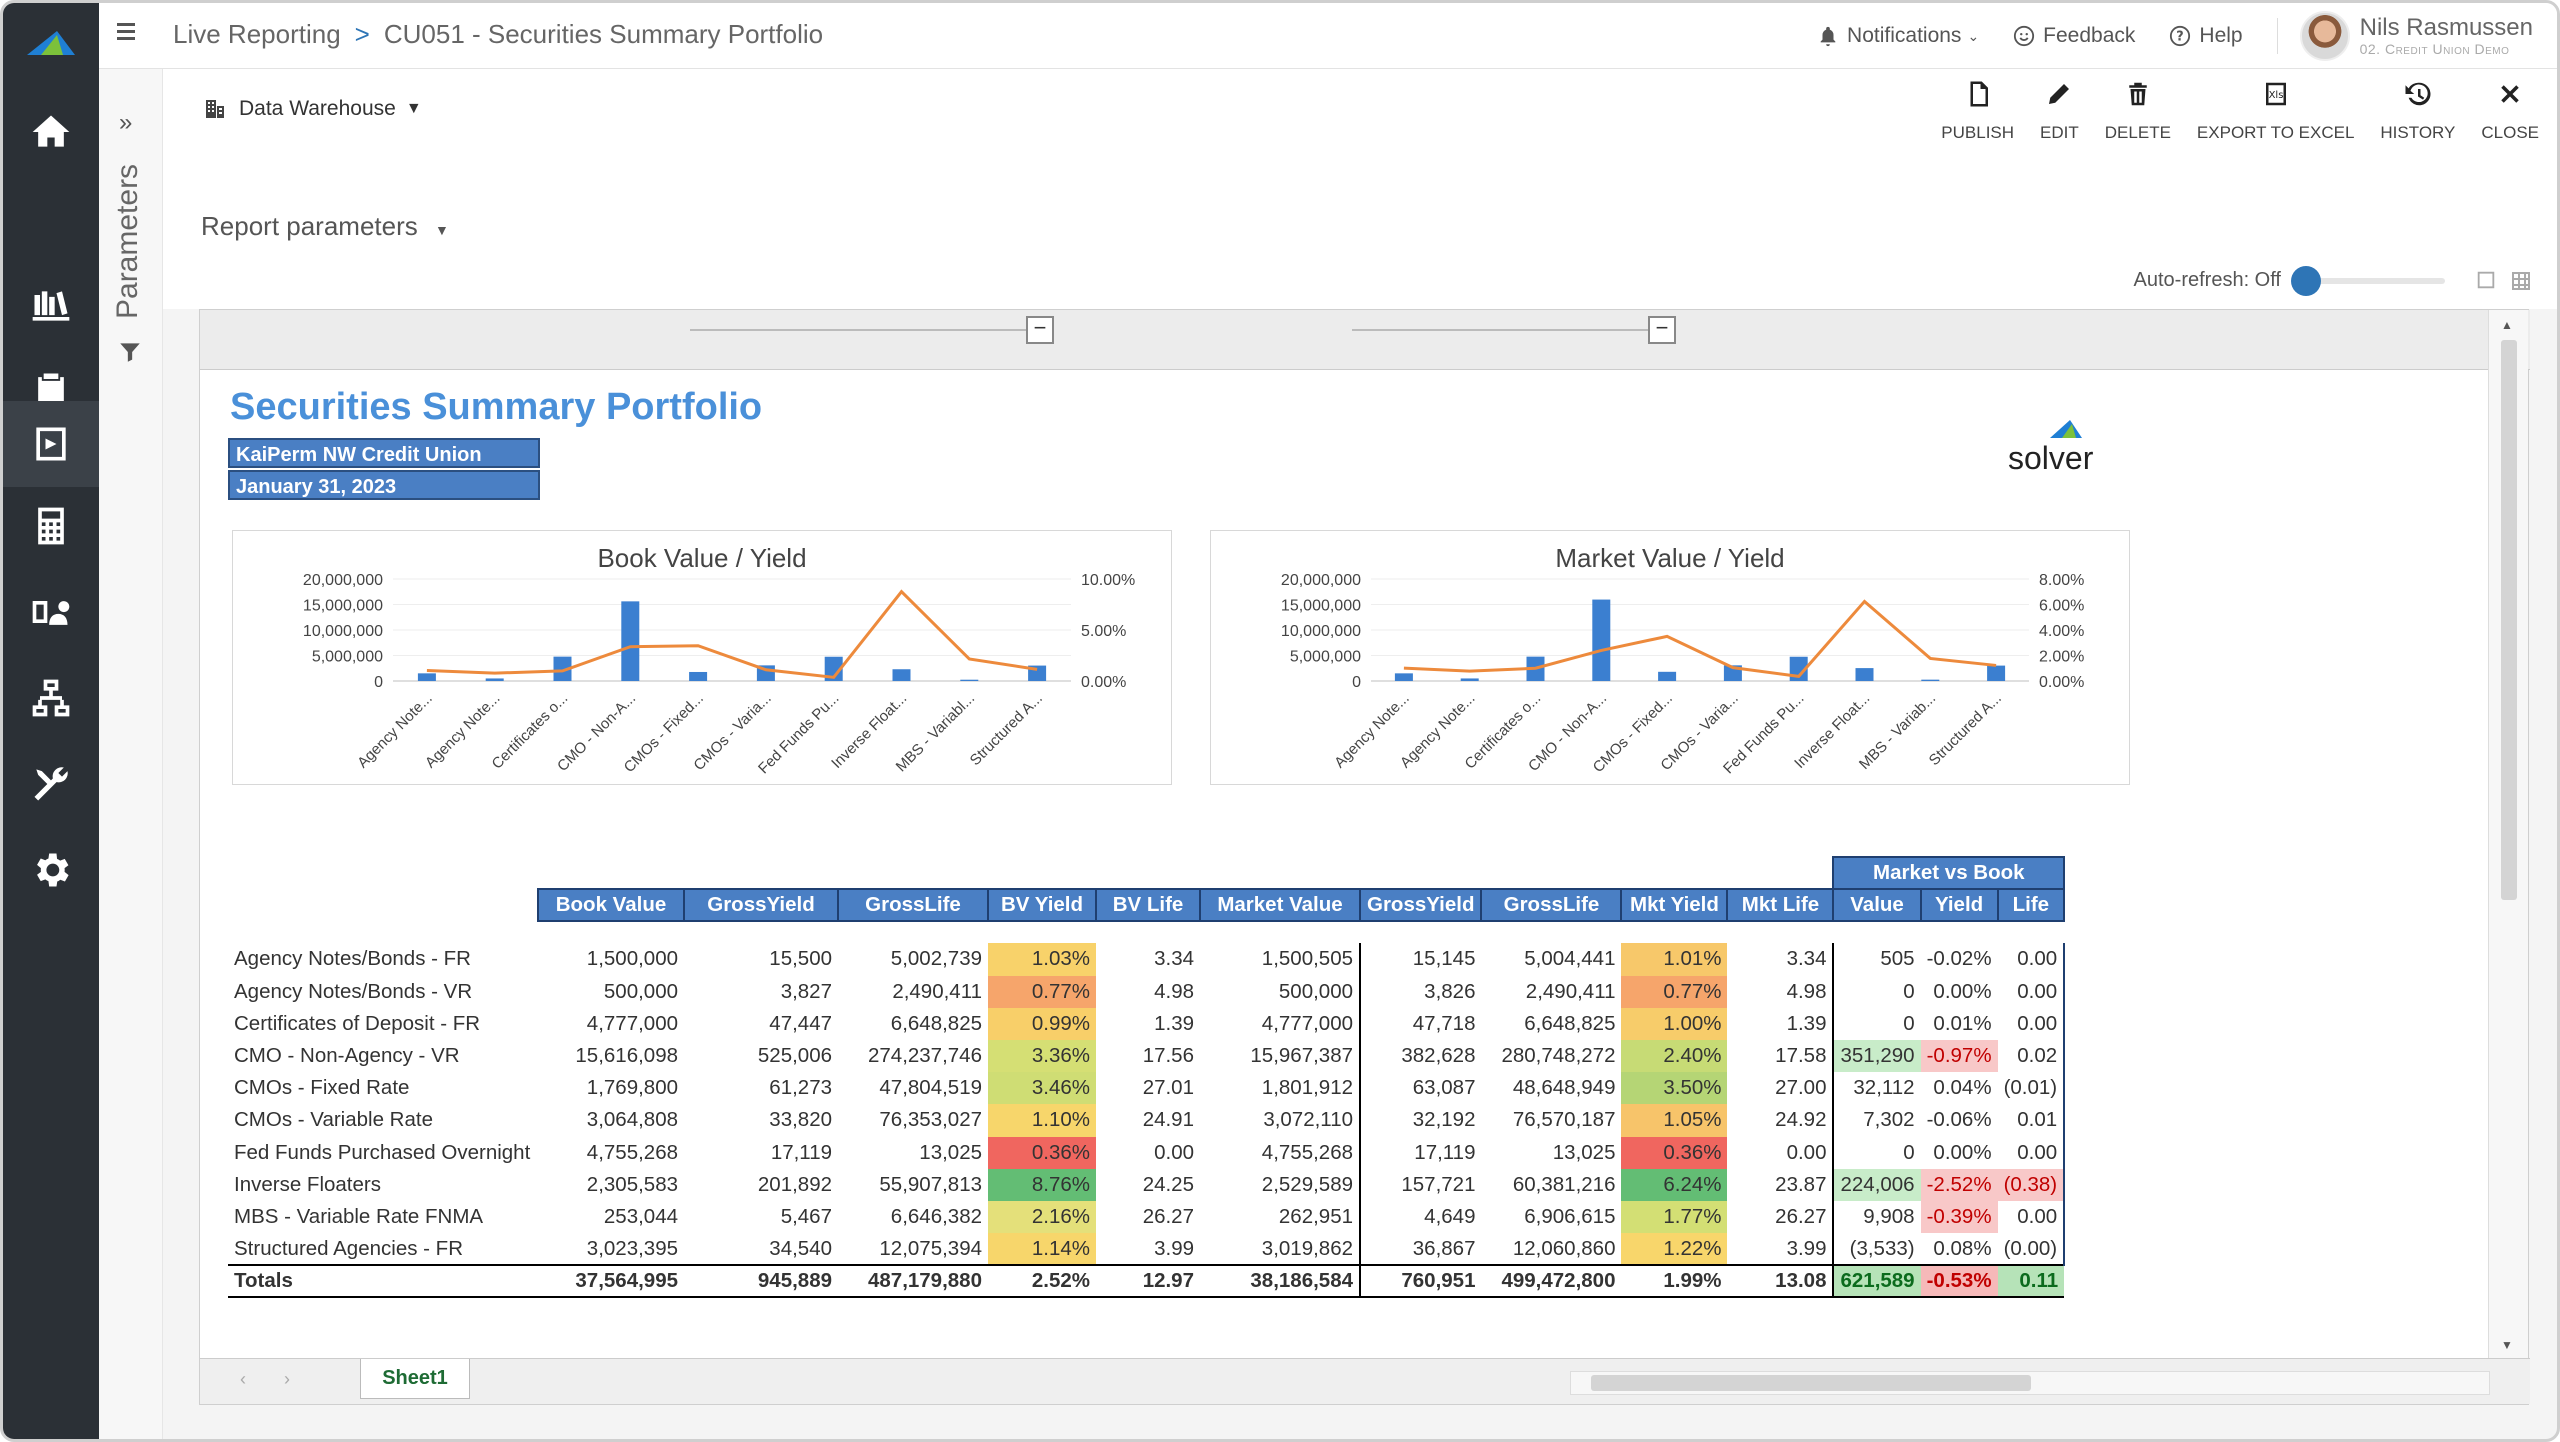 Image resolution: width=2560 pixels, height=1442 pixels. Describe the element at coordinates (1421, 1281) in the screenshot. I see `totals-cell: 760,951` at that location.